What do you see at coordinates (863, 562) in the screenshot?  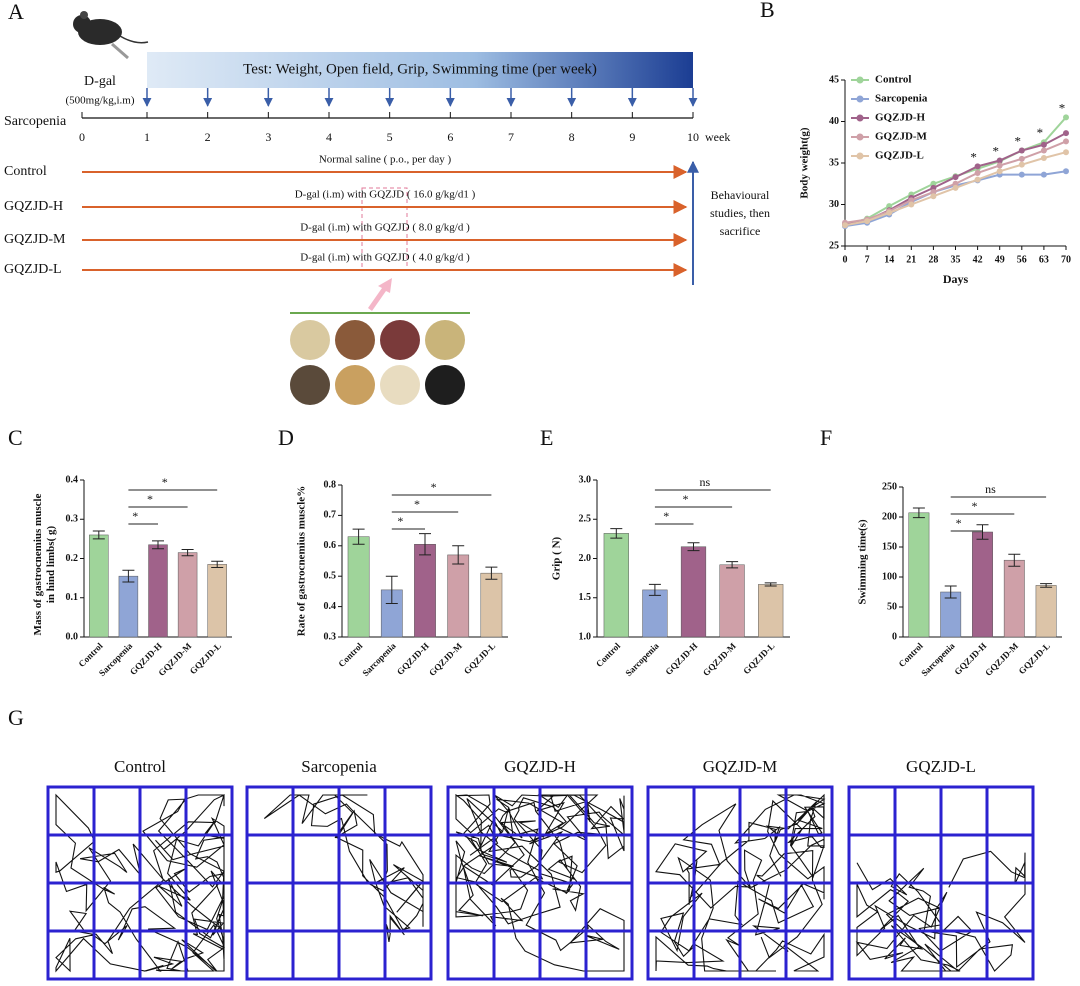 I see `y-axis-label: Swimming time(s)` at bounding box center [863, 562].